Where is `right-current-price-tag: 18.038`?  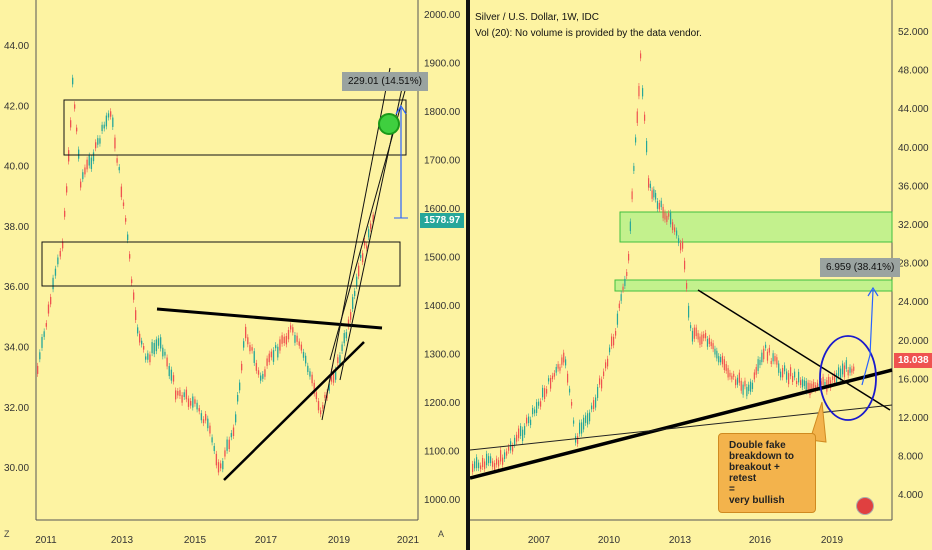
right-current-price-tag: 18.038 is located at coordinates (913, 360).